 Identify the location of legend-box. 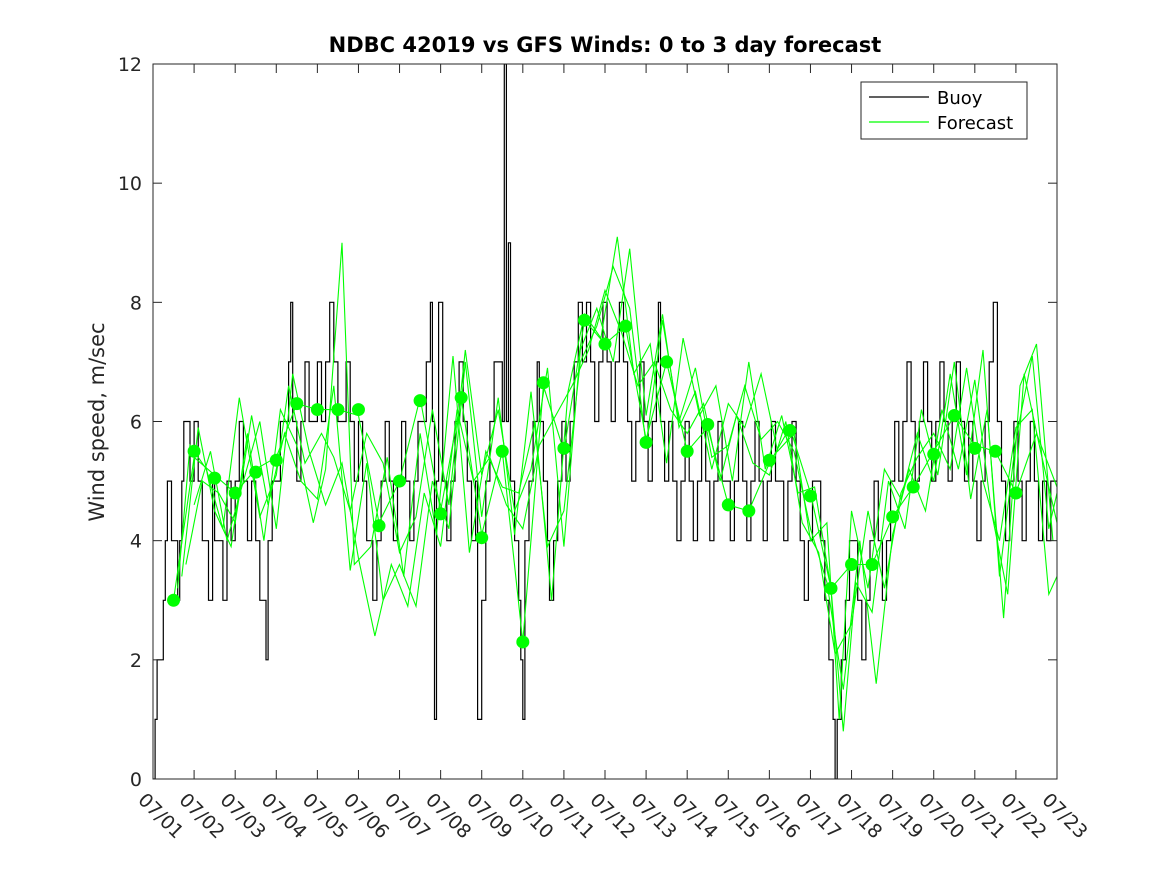
(944, 110).